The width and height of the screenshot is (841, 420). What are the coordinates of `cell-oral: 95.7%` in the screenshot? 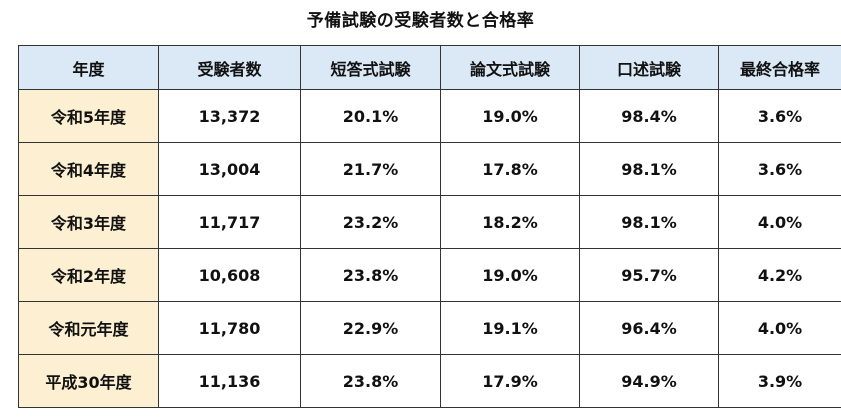 It's located at (649, 275).